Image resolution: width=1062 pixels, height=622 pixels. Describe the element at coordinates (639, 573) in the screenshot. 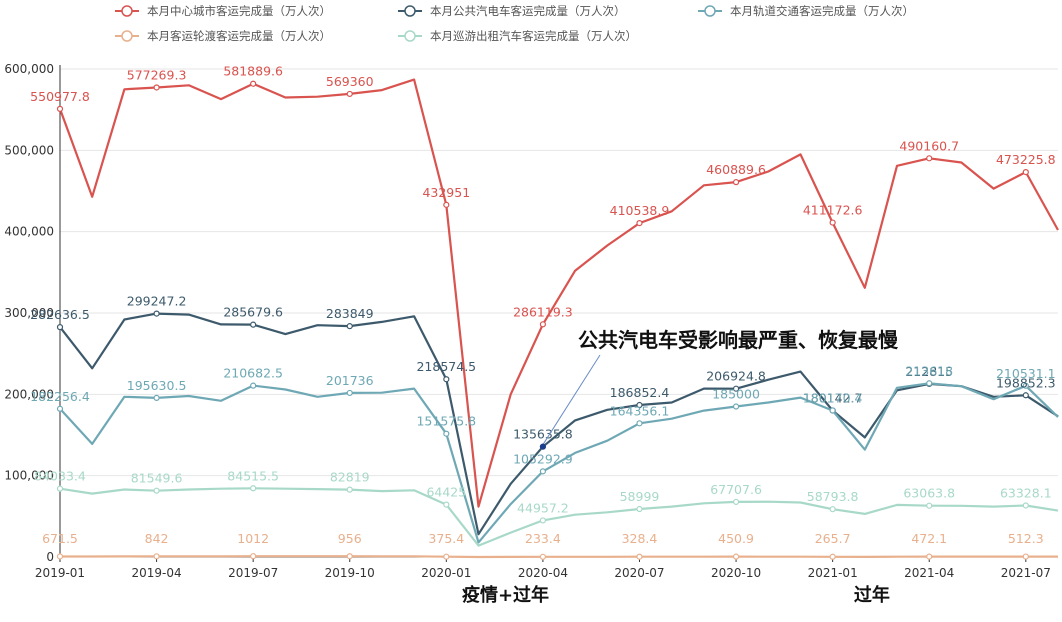

I see `x-tick-label: 2020-07` at that location.